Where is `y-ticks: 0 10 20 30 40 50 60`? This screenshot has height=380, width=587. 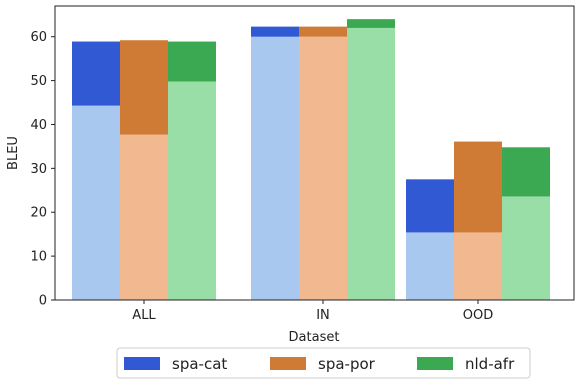 y-ticks: 0 10 20 30 40 50 60 is located at coordinates (42, 169).